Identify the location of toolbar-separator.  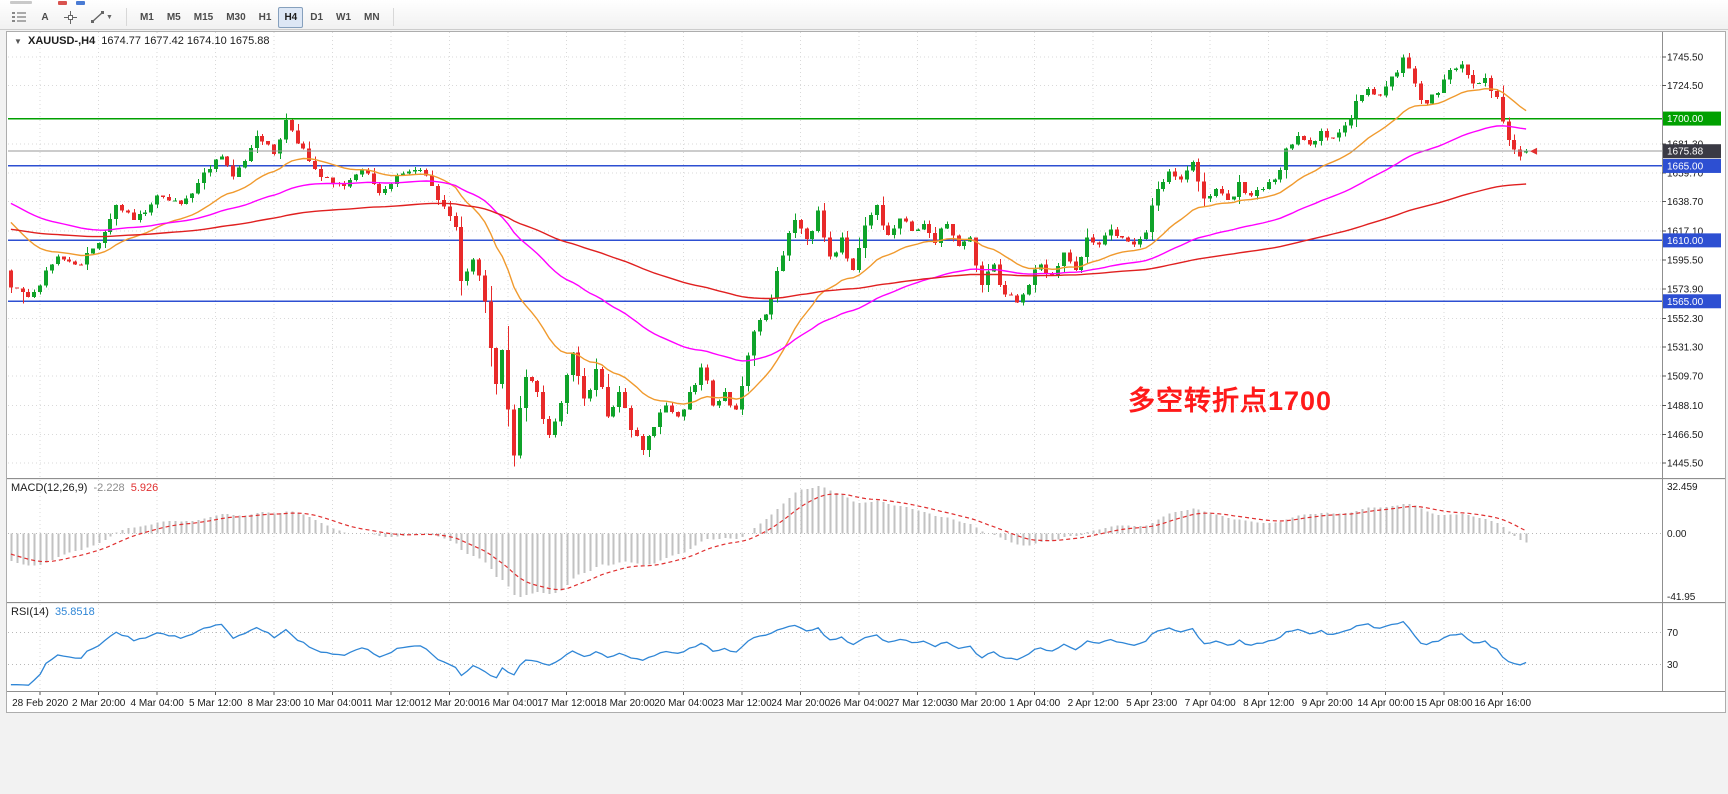
(126, 17).